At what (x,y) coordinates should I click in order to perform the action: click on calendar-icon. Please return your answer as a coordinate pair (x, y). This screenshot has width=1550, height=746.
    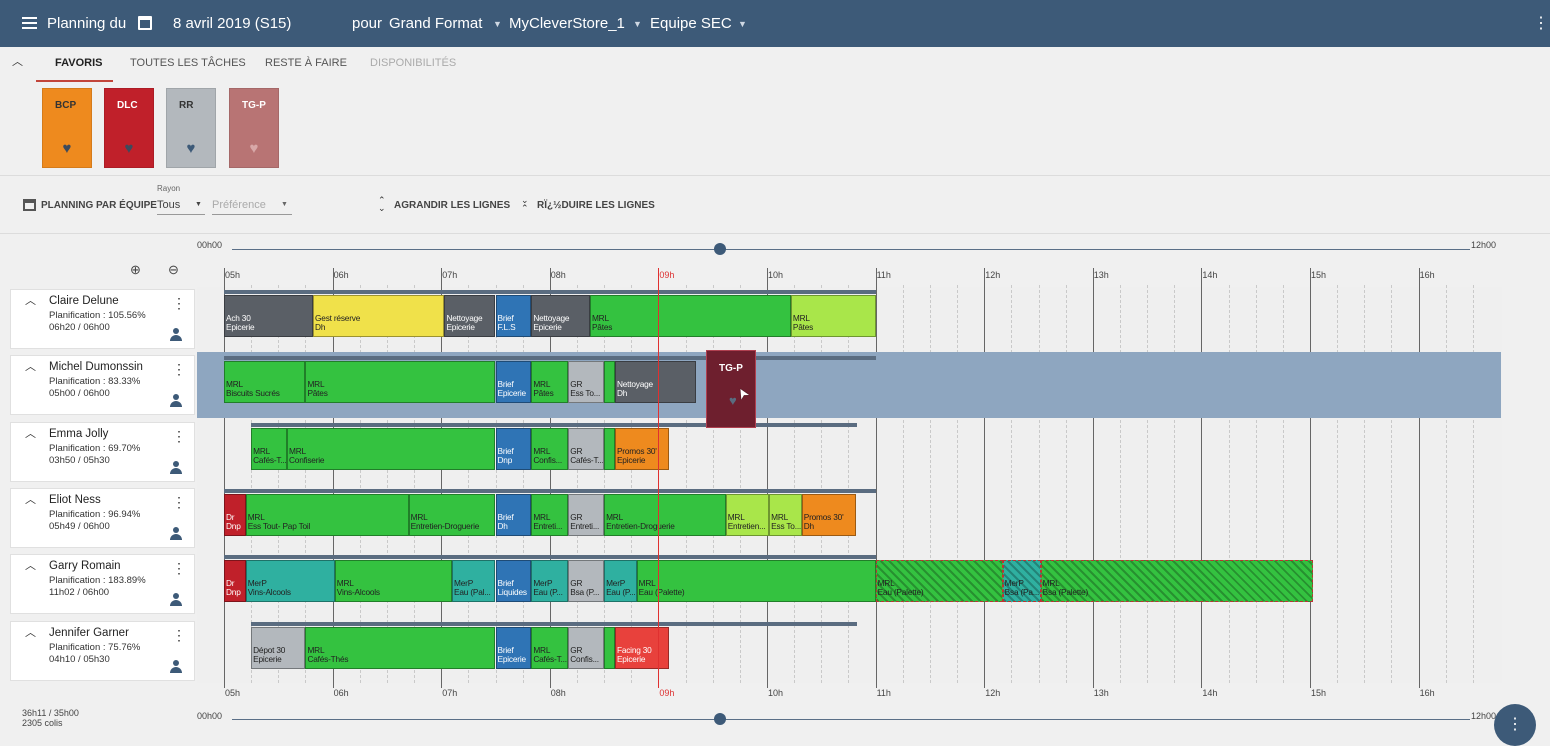
    Looking at the image, I should click on (145, 23).